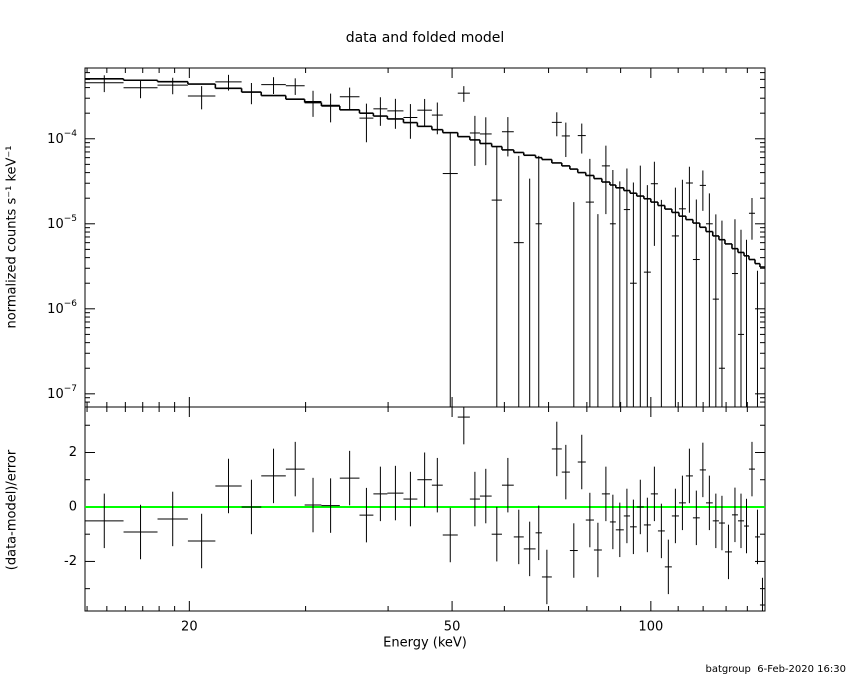 The image size is (850, 680). I want to click on y-tick-exponent: −6, so click(71, 303).